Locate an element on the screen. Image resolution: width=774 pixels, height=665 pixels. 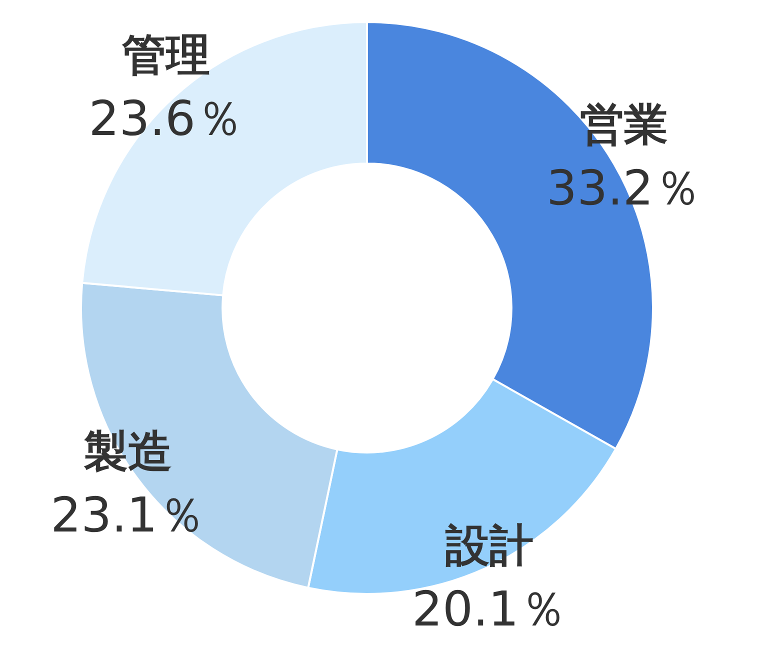
data-label: 20.1％ is located at coordinates (489, 610).